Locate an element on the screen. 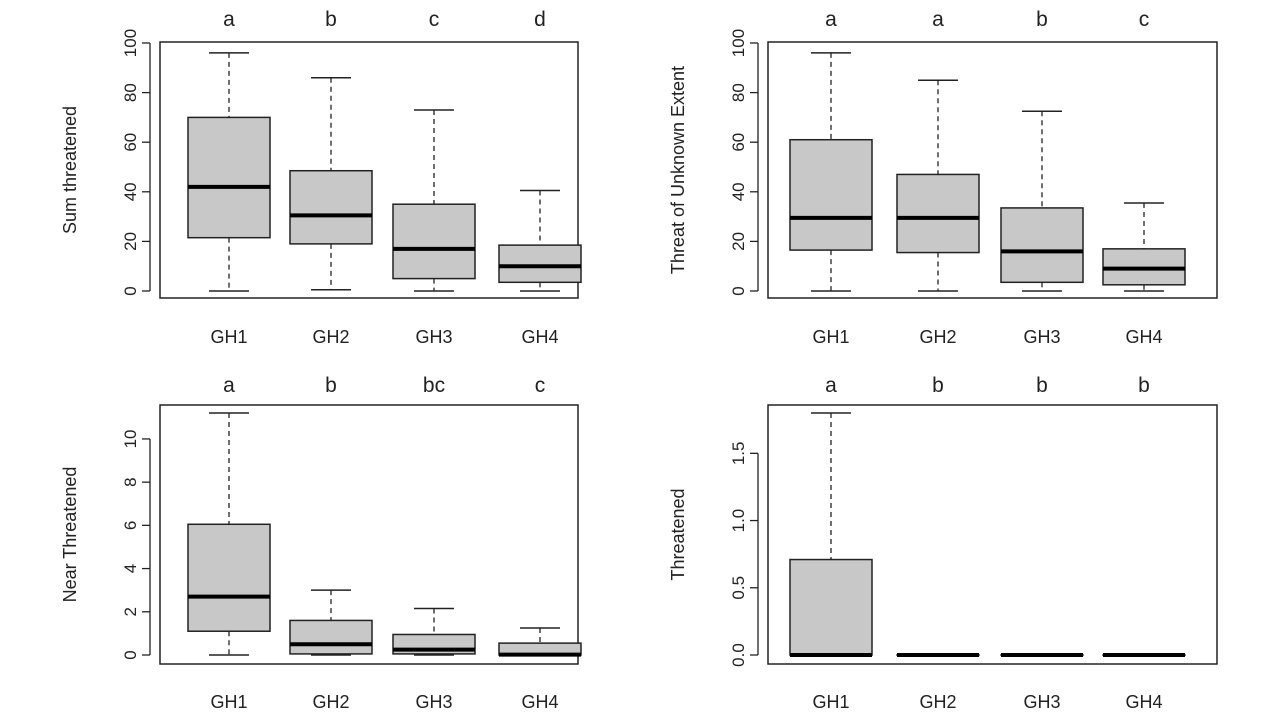 The width and height of the screenshot is (1280, 725). panel-1-gh4-significance-letter: d is located at coordinates (540, 19).